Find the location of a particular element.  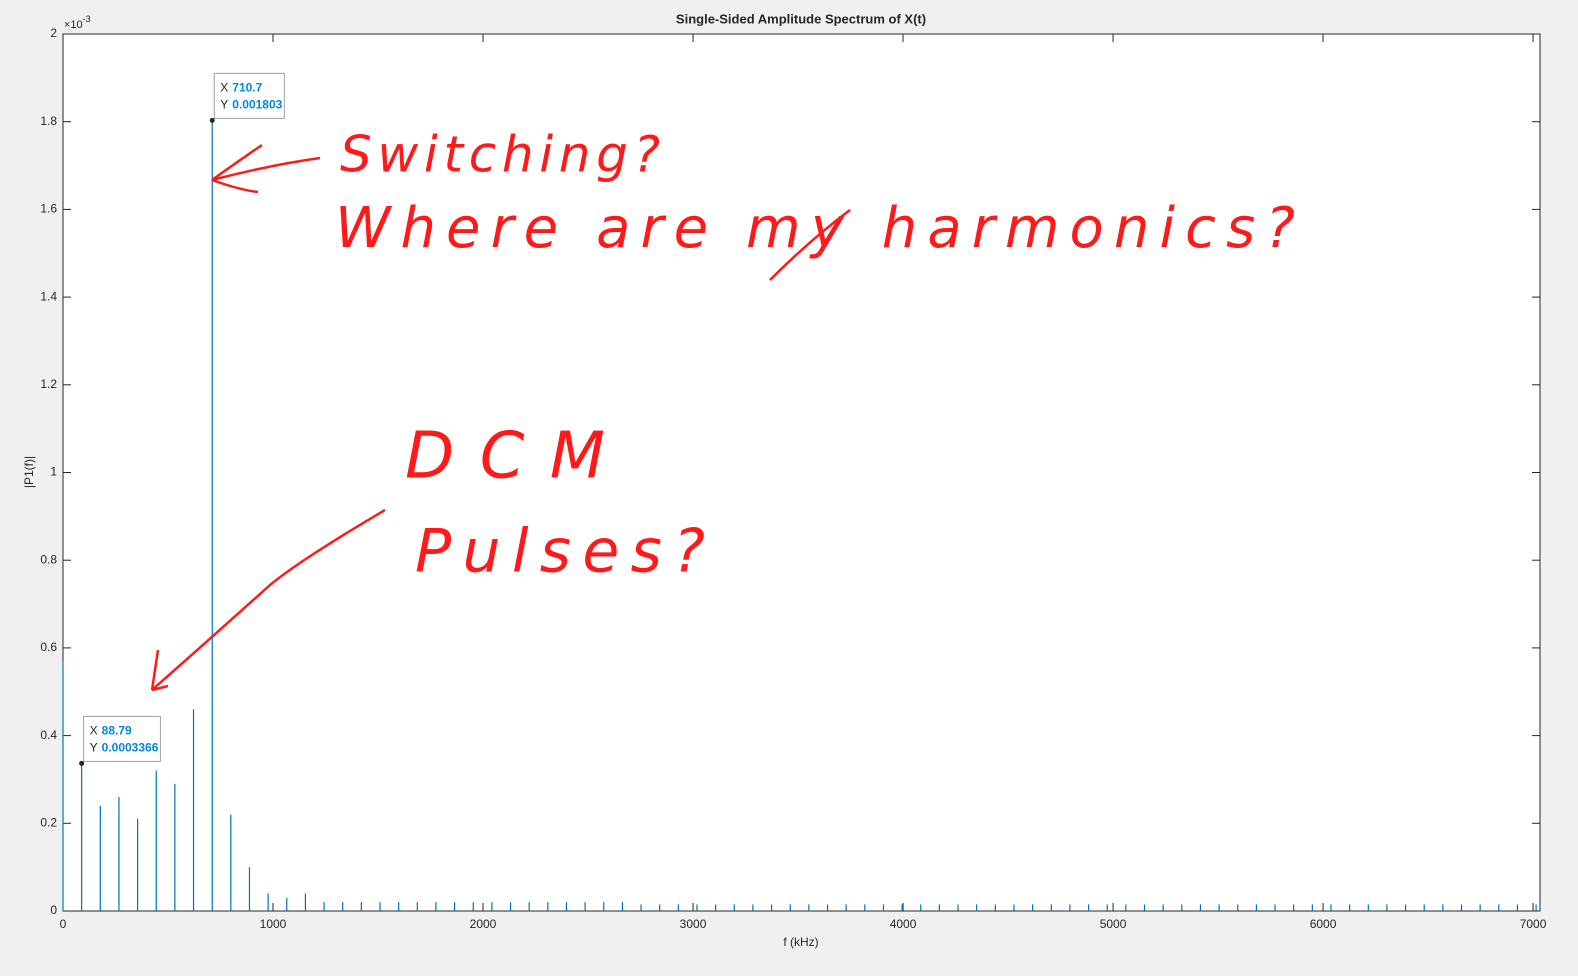

y-tick-label: 2 is located at coordinates (53, 33).